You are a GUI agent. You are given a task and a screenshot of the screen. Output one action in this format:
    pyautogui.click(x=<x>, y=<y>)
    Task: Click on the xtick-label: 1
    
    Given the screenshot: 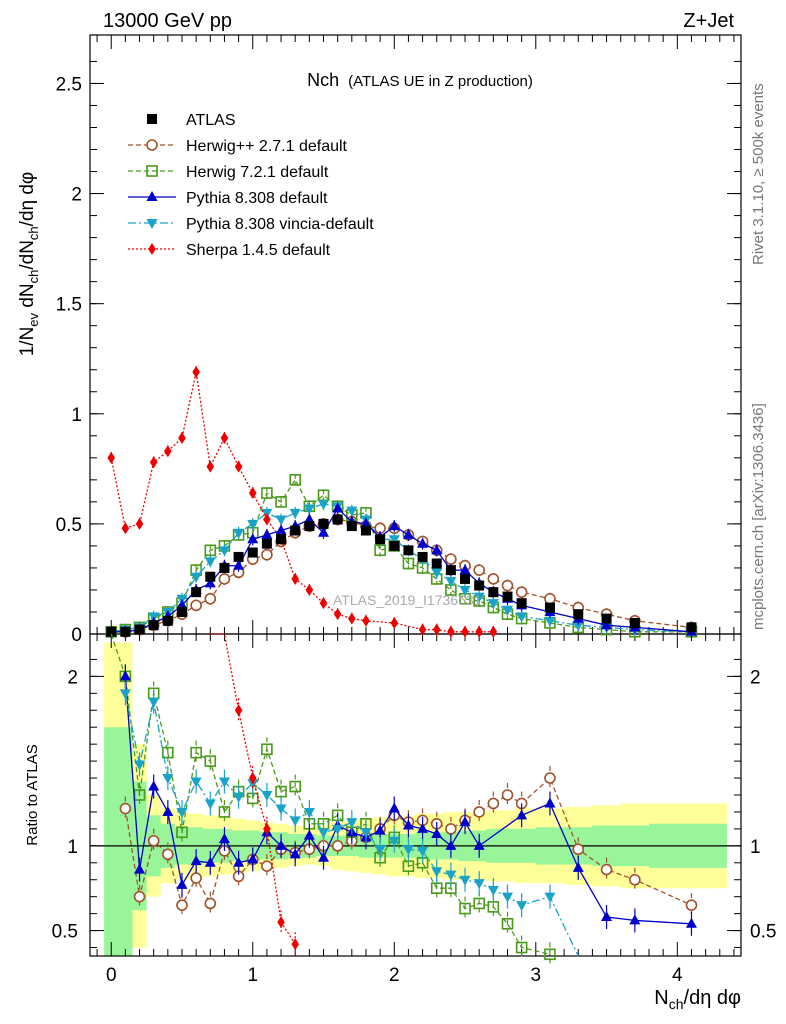 What is the action you would take?
    pyautogui.click(x=252, y=975)
    